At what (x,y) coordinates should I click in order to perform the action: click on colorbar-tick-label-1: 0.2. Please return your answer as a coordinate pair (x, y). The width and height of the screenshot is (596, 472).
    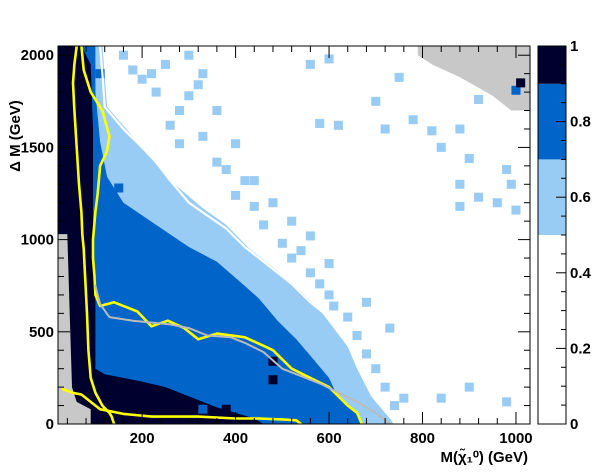
    Looking at the image, I should click on (580, 348).